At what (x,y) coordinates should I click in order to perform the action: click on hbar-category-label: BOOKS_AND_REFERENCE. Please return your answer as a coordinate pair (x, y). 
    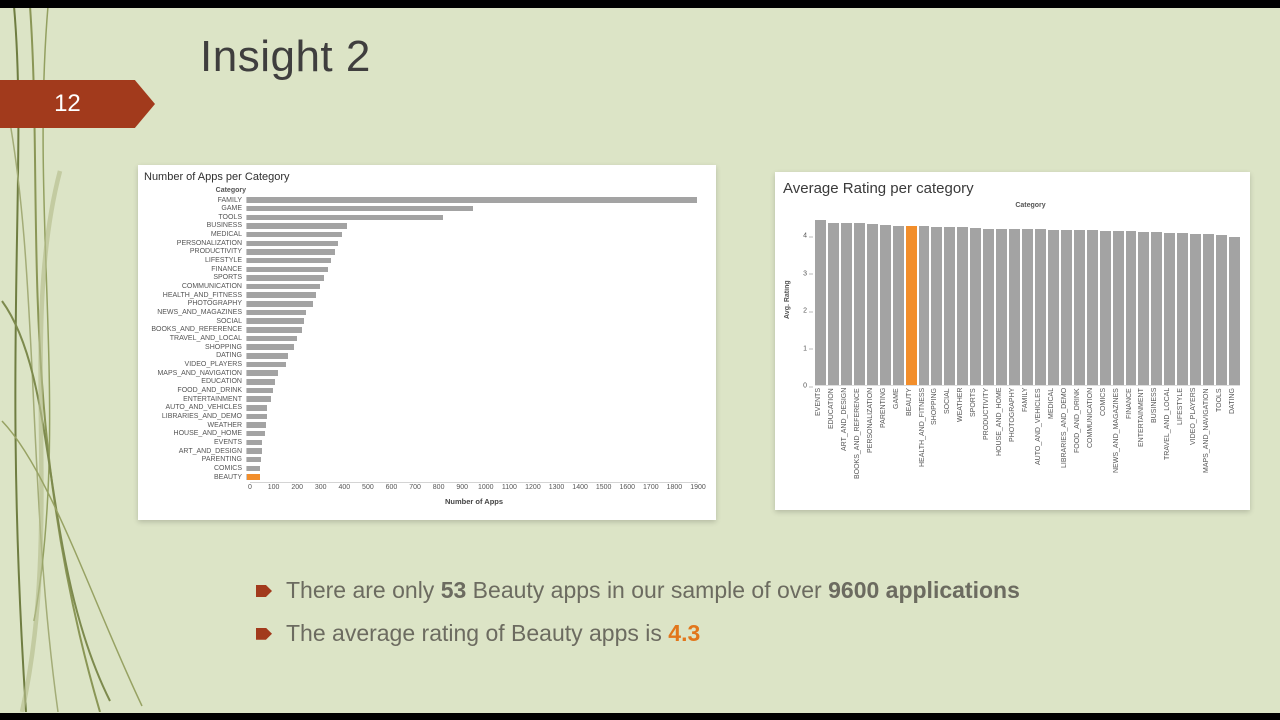
    Looking at the image, I should click on (196, 330).